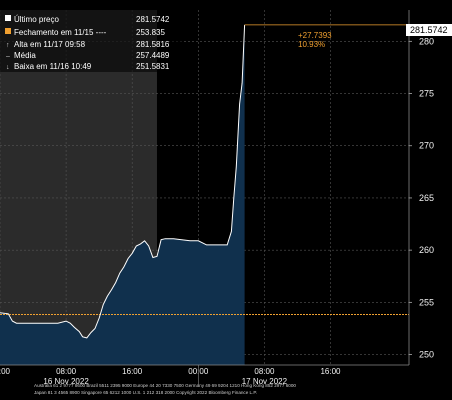 The image size is (452, 400). Describe the element at coordinates (426, 302) in the screenshot. I see `y-tick-label: 255` at that location.